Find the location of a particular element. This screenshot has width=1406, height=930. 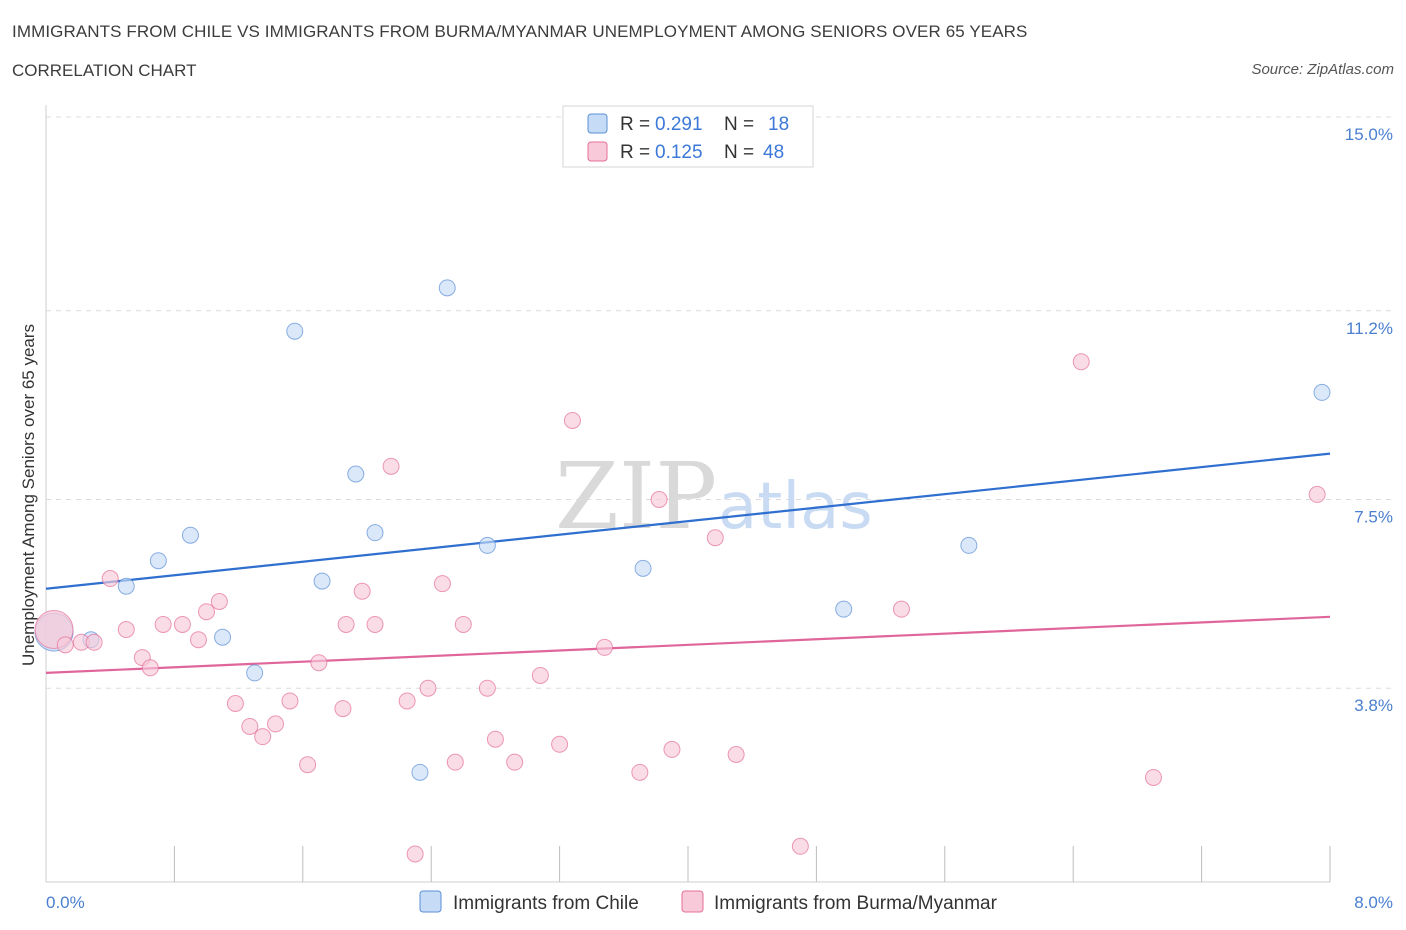

watermark-atlas: atlas is located at coordinates (795, 507).